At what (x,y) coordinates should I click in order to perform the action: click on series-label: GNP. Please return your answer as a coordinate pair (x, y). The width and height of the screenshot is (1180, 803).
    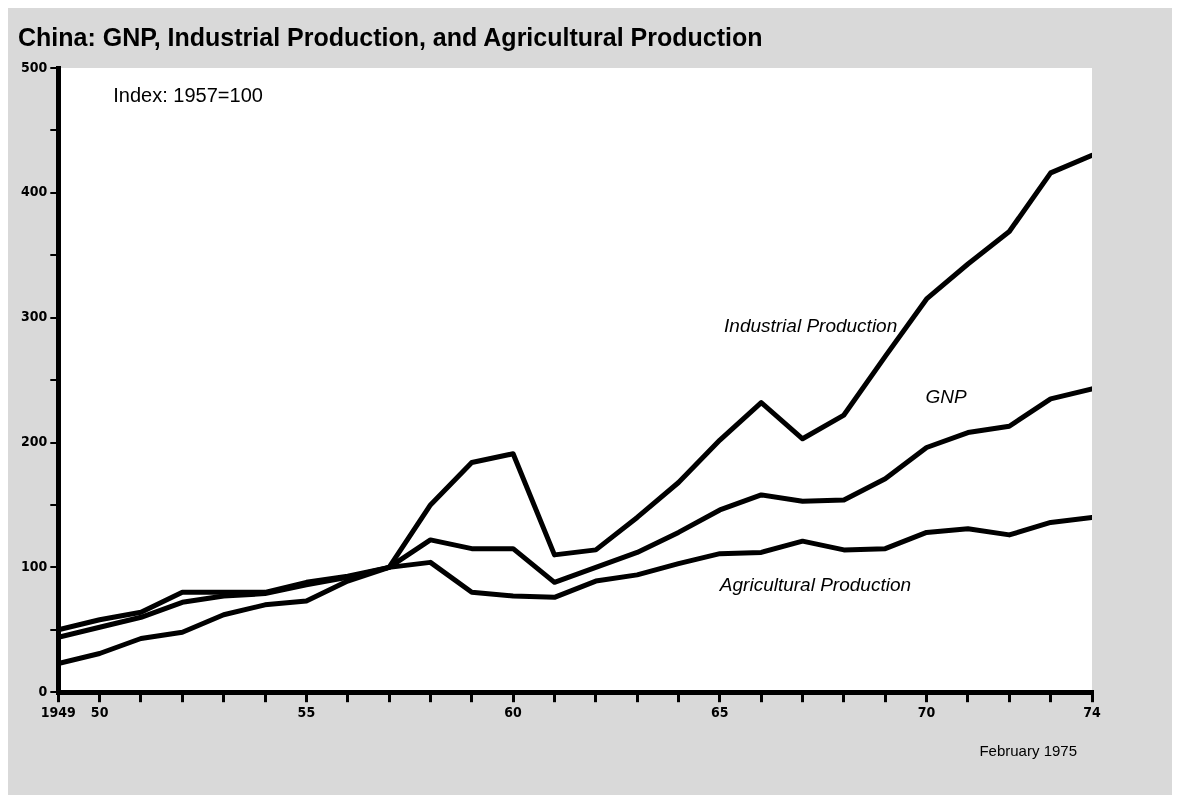
    Looking at the image, I should click on (946, 396).